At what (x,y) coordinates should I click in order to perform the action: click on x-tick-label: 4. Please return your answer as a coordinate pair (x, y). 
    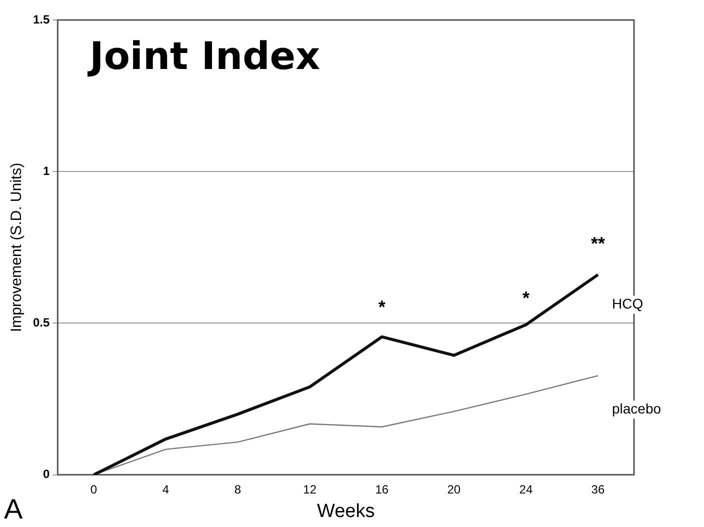
    Looking at the image, I should click on (166, 489).